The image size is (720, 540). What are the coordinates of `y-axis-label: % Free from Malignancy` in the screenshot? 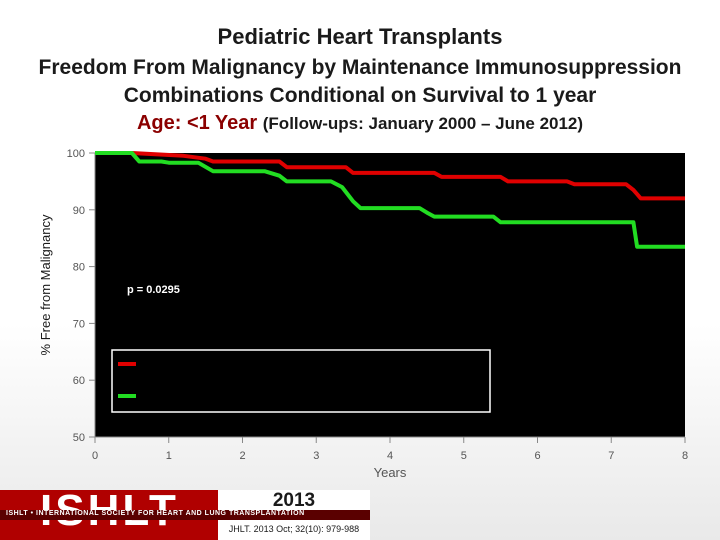 It's located at (45, 284).